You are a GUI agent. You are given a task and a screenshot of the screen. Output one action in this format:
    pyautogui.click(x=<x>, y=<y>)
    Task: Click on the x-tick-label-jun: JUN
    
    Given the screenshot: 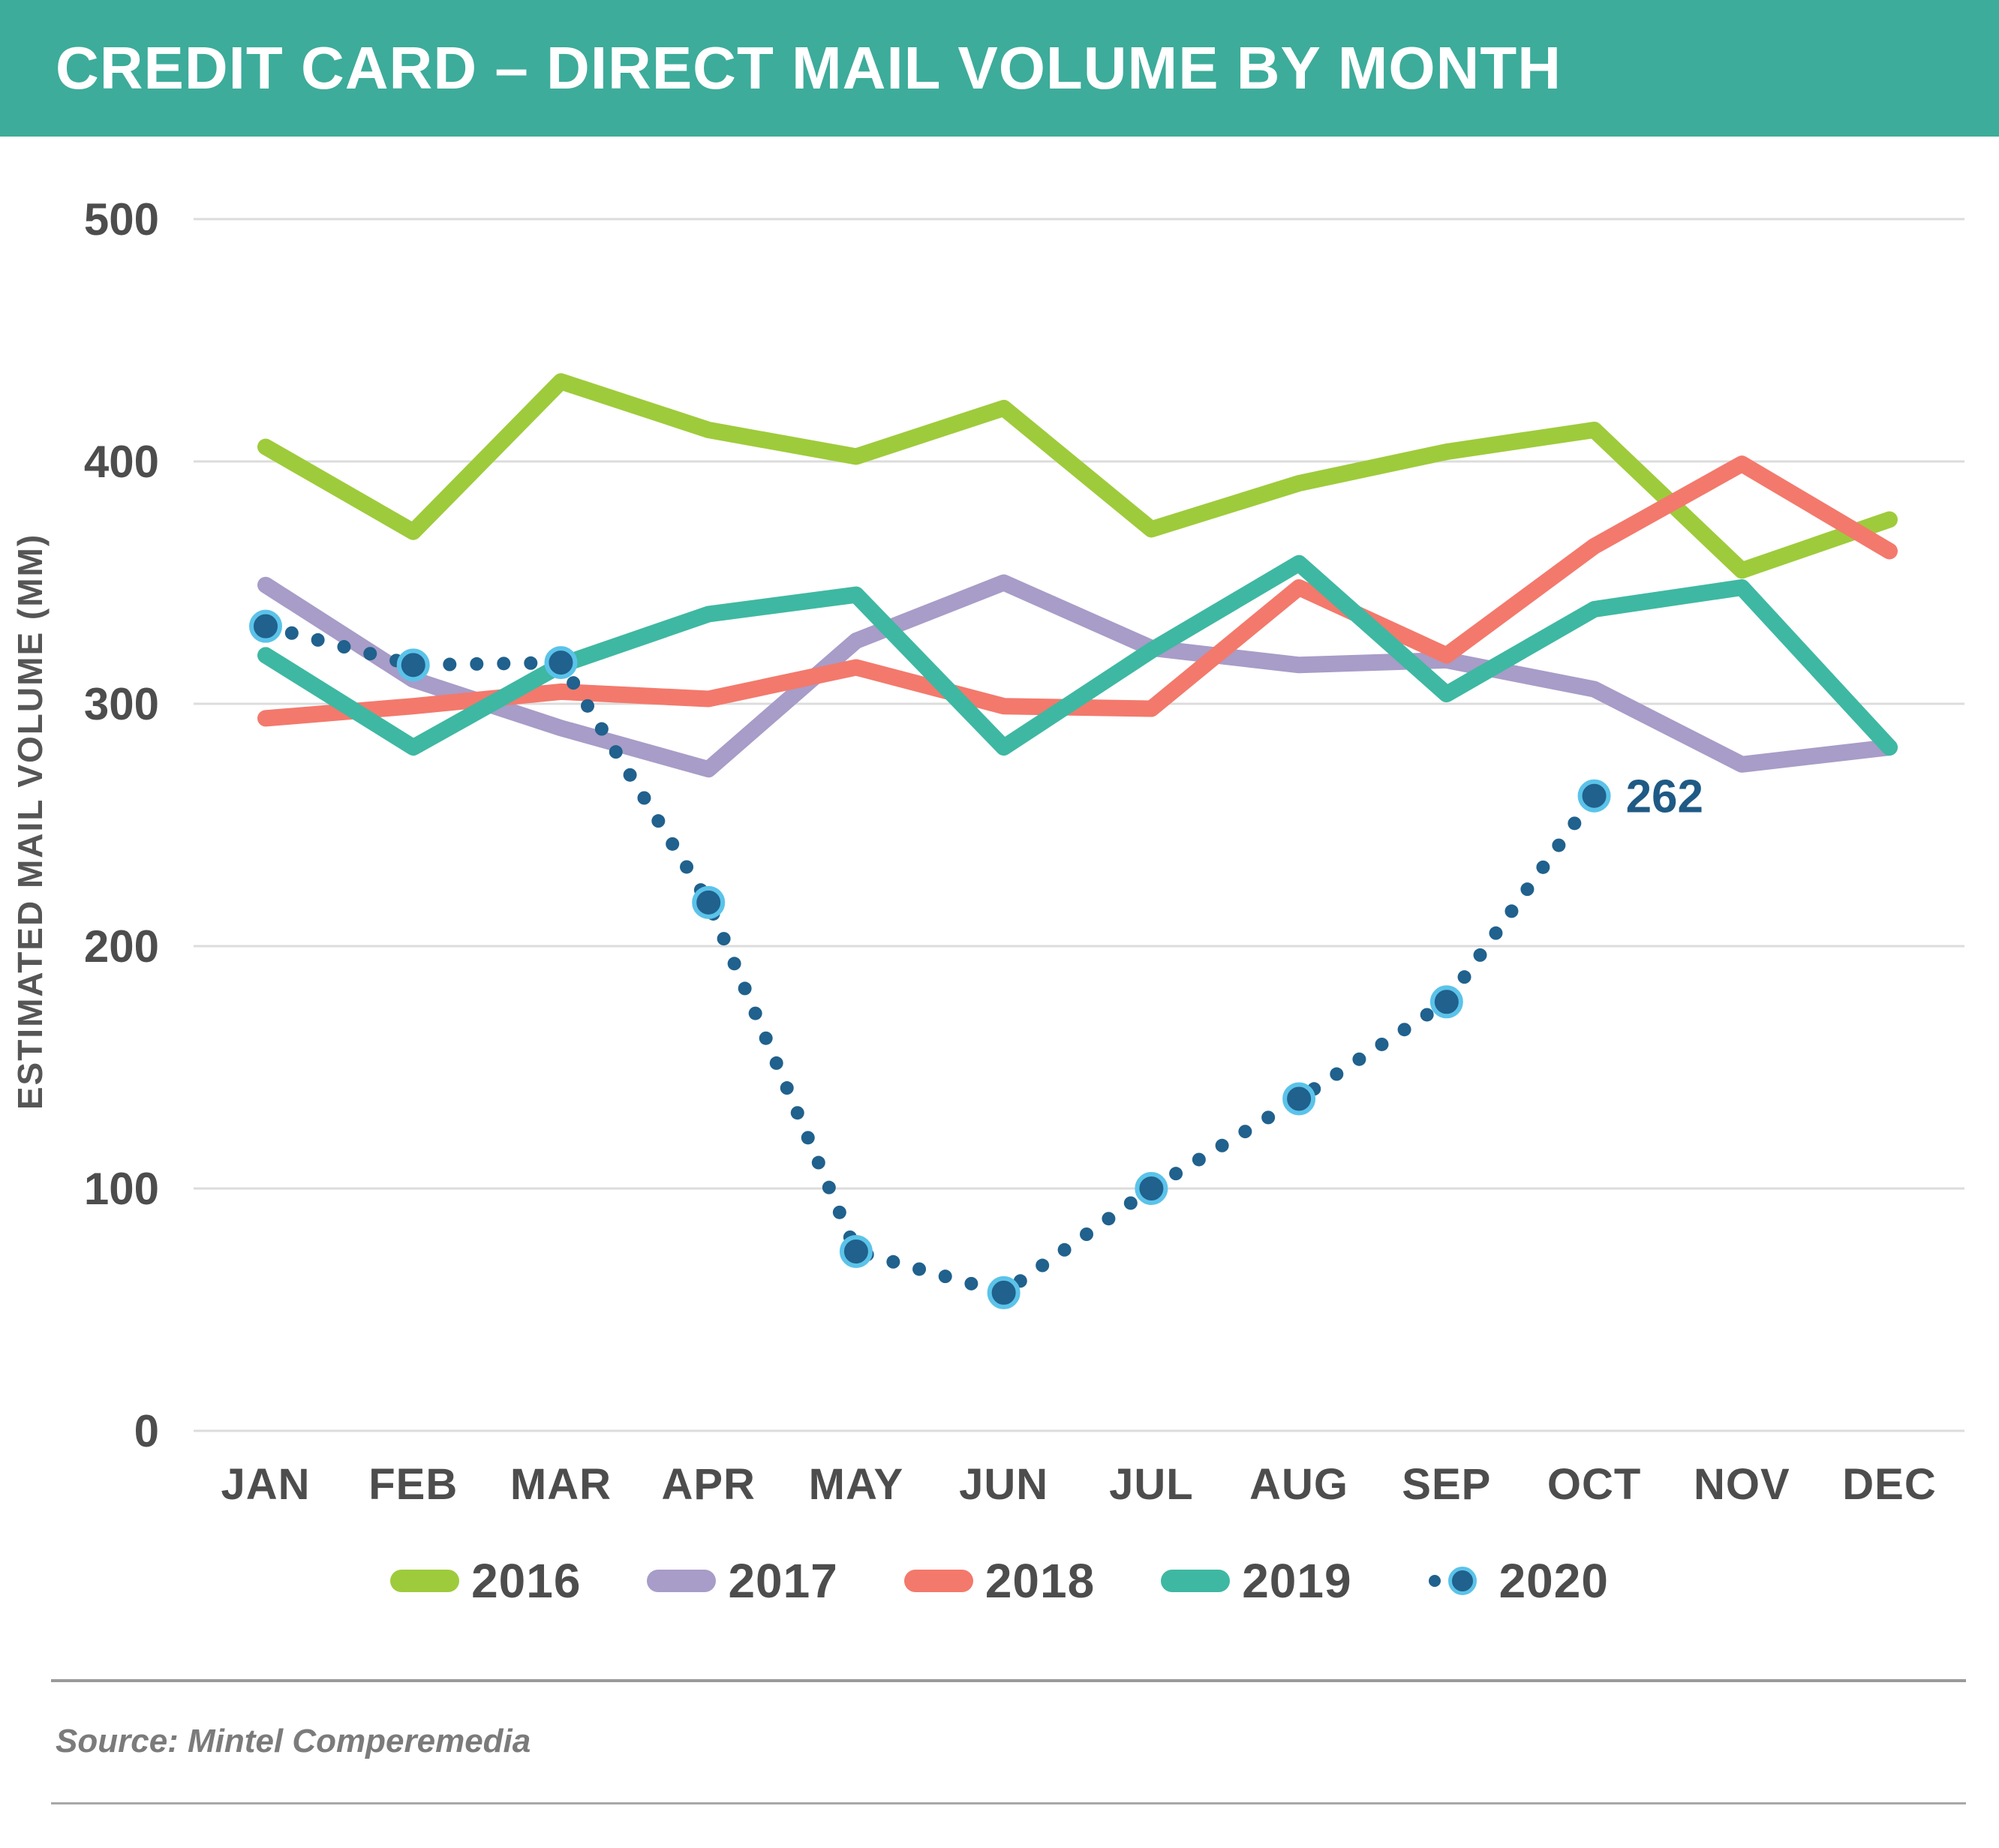 What is the action you would take?
    pyautogui.click(x=1003, y=1484)
    